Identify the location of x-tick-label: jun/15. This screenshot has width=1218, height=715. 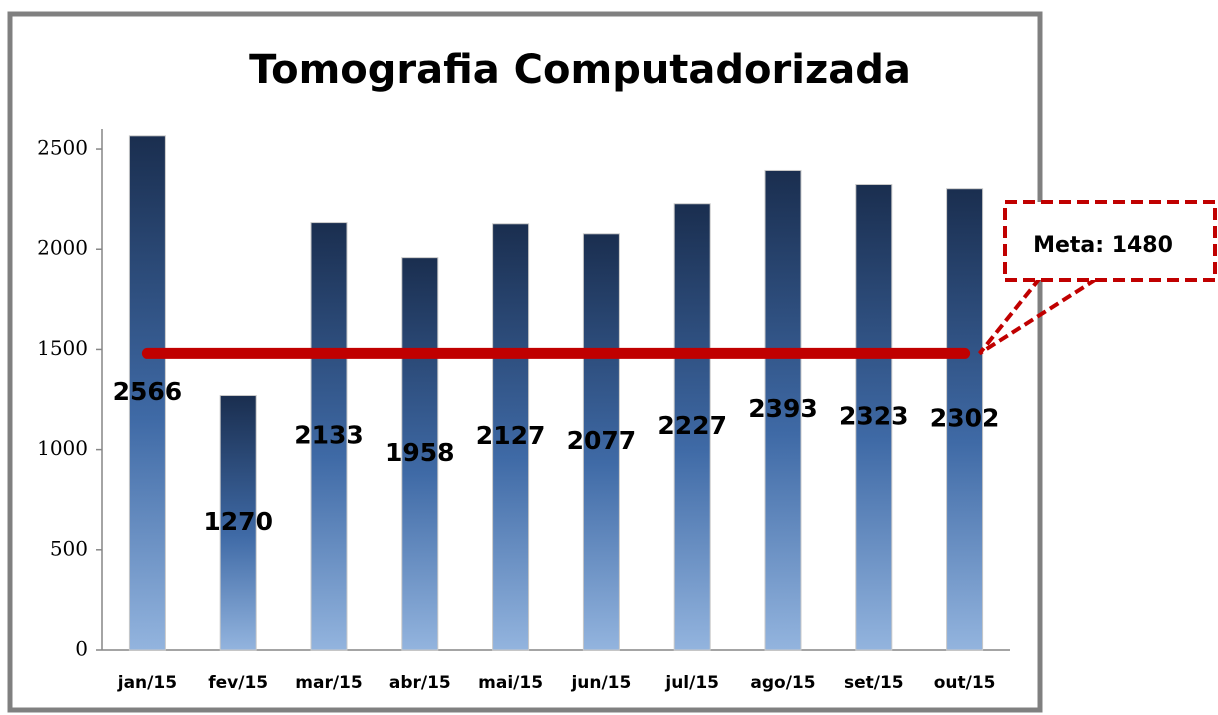
(600, 683).